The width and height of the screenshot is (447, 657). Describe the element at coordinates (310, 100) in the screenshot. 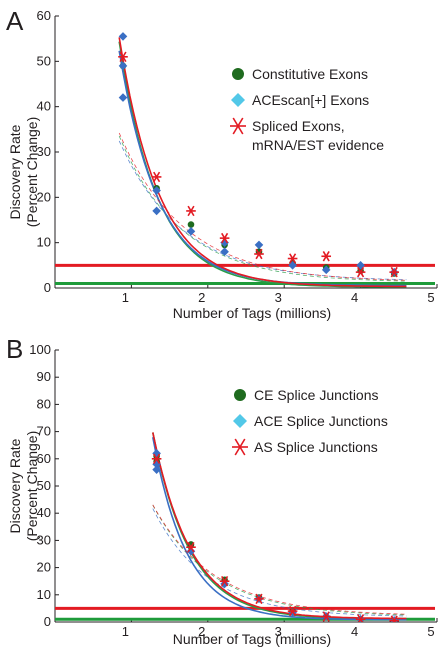

I see `legend-label: ACEscan[+] Exons` at that location.